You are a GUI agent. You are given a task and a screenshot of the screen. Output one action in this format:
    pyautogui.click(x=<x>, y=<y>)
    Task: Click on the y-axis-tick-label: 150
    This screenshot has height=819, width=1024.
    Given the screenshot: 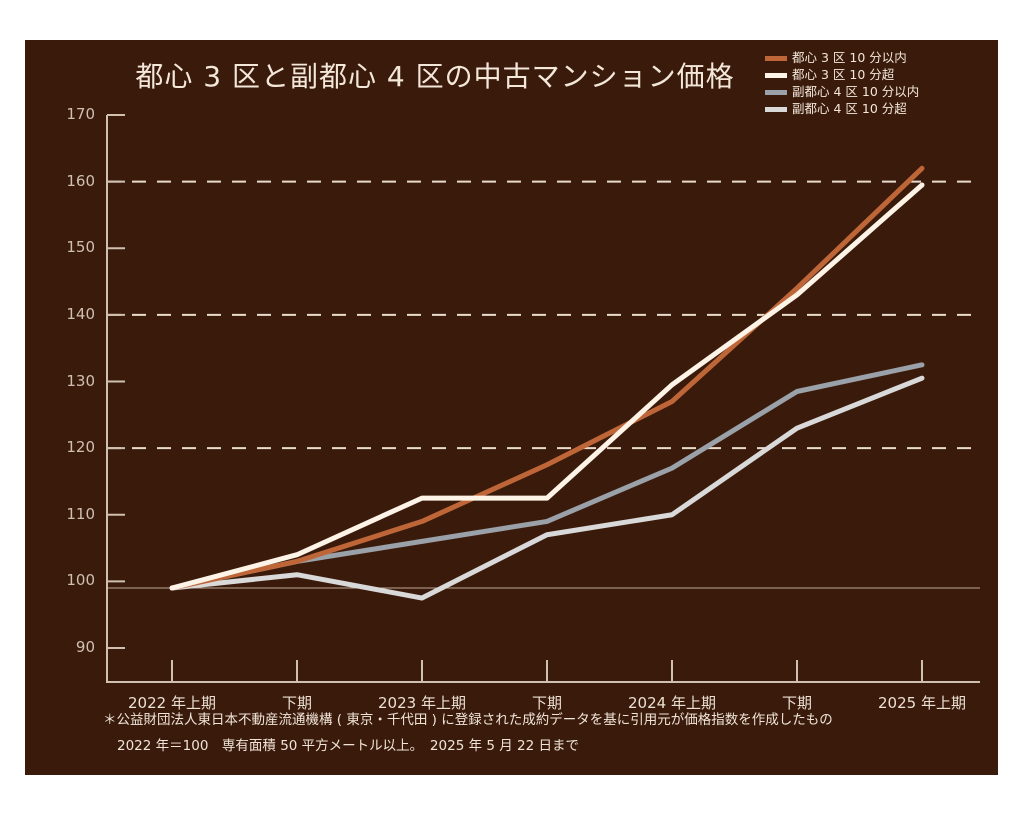 What is the action you would take?
    pyautogui.click(x=80, y=247)
    